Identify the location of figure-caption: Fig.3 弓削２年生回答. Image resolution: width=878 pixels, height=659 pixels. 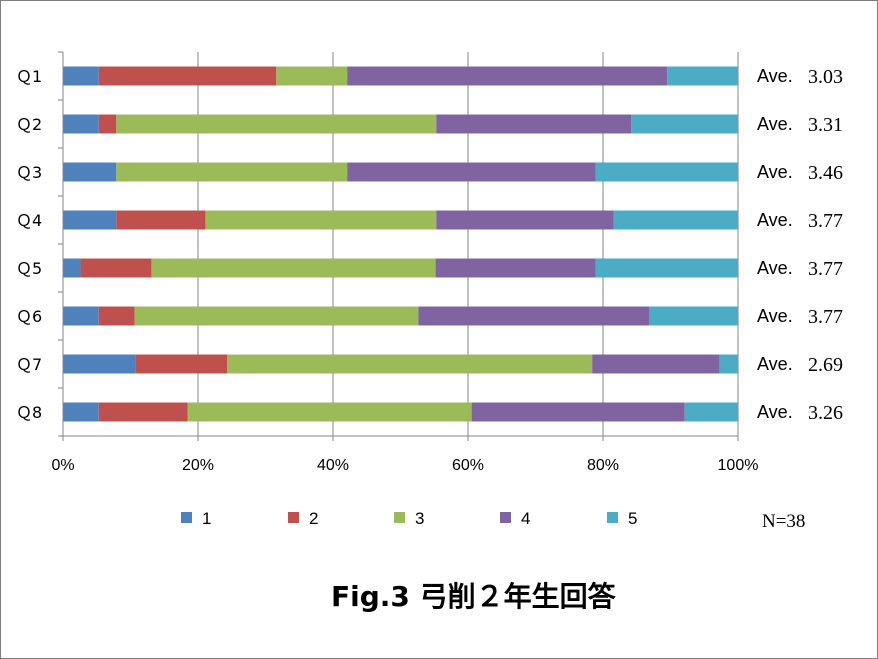
(474, 596).